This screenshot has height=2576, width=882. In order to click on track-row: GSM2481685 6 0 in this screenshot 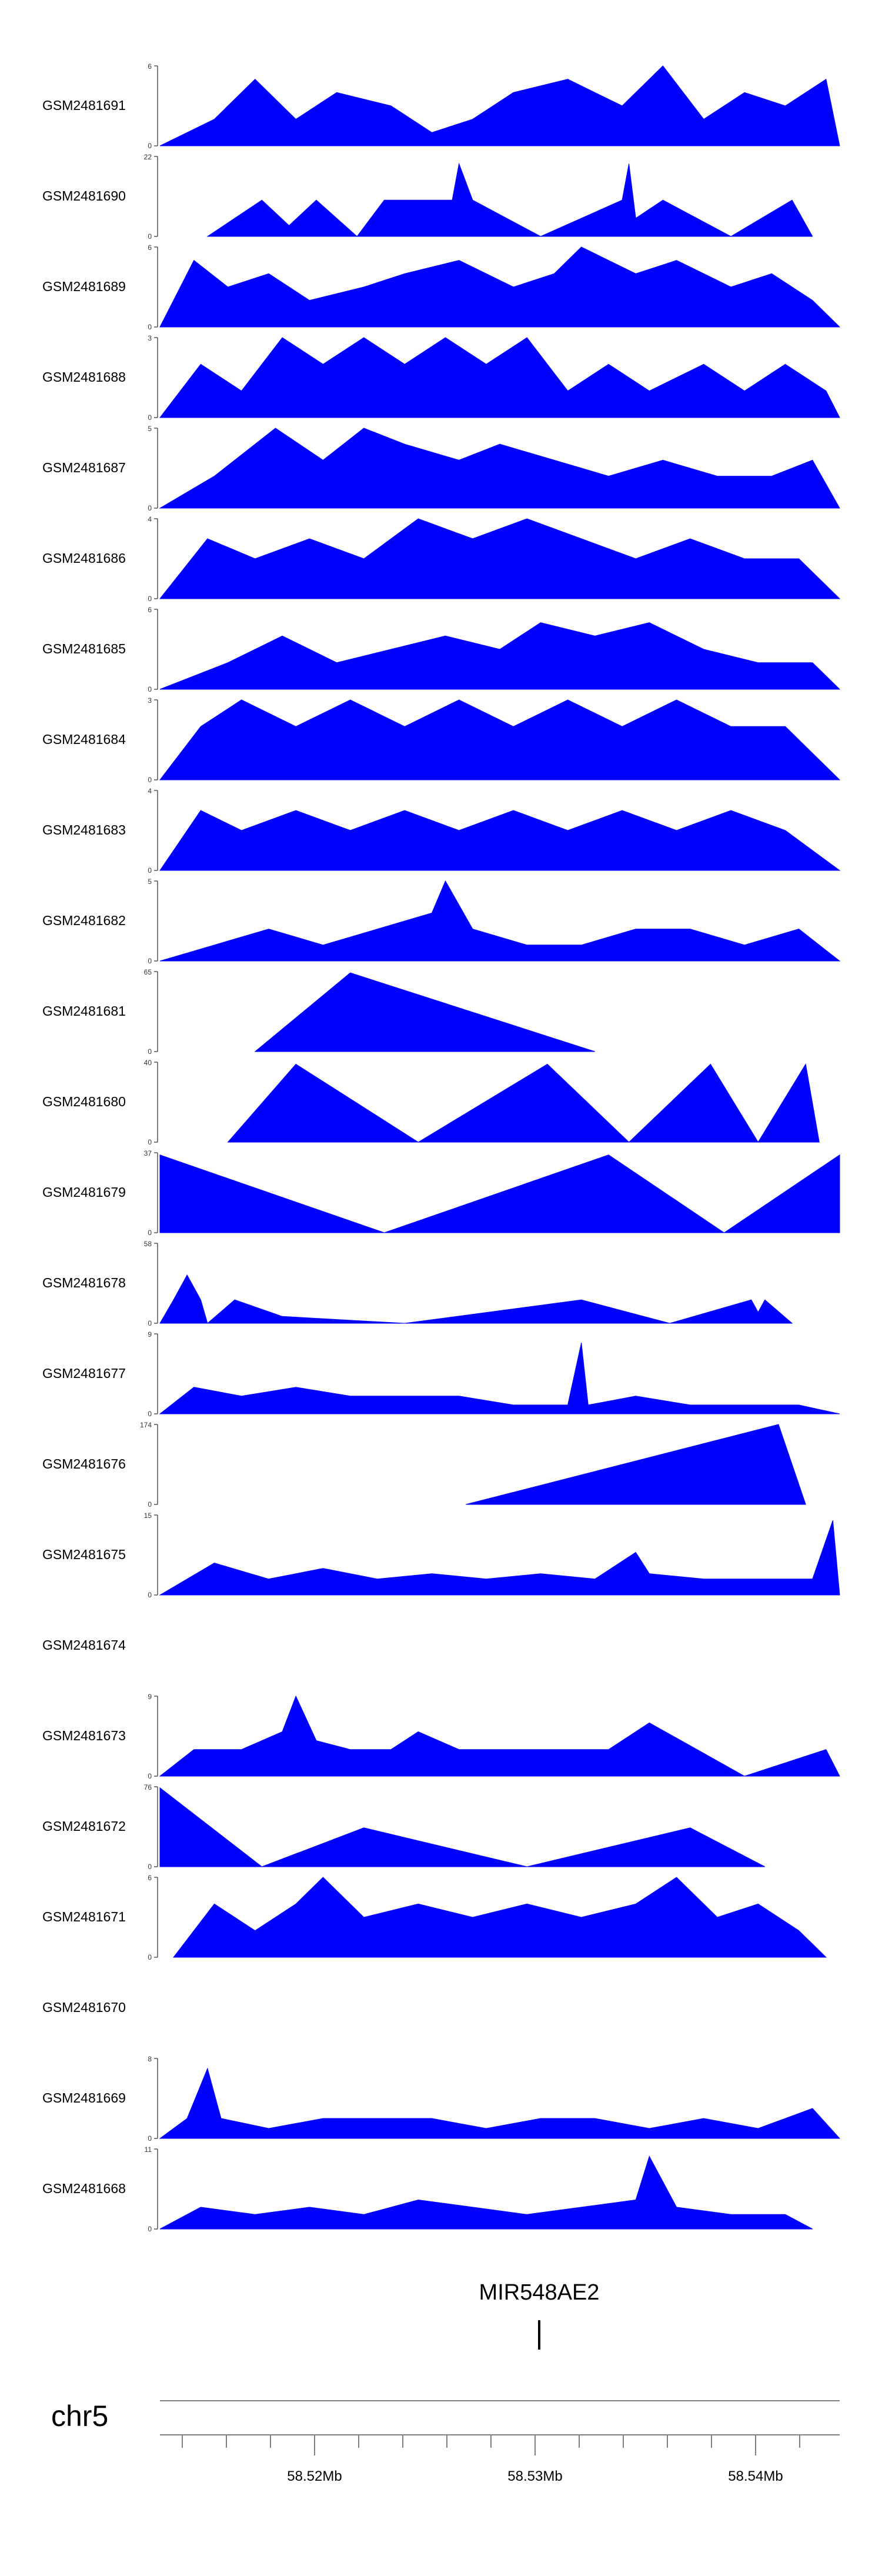, I will do `click(441, 649)`.